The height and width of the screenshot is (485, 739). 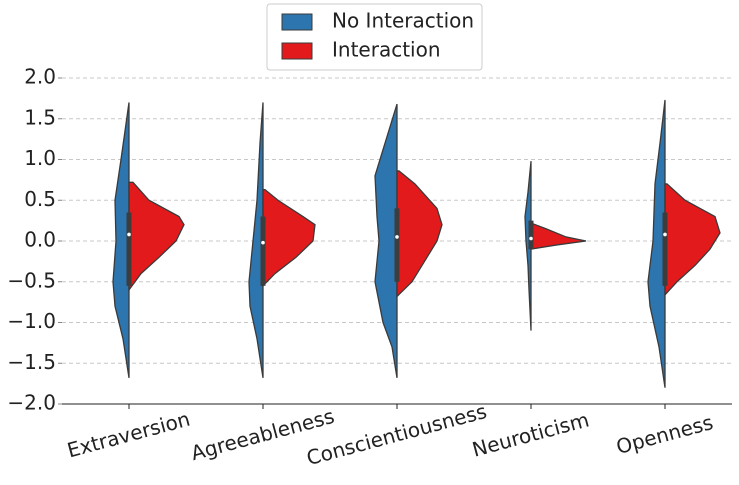 What do you see at coordinates (40, 158) in the screenshot?
I see `y-tick-label: 1.0` at bounding box center [40, 158].